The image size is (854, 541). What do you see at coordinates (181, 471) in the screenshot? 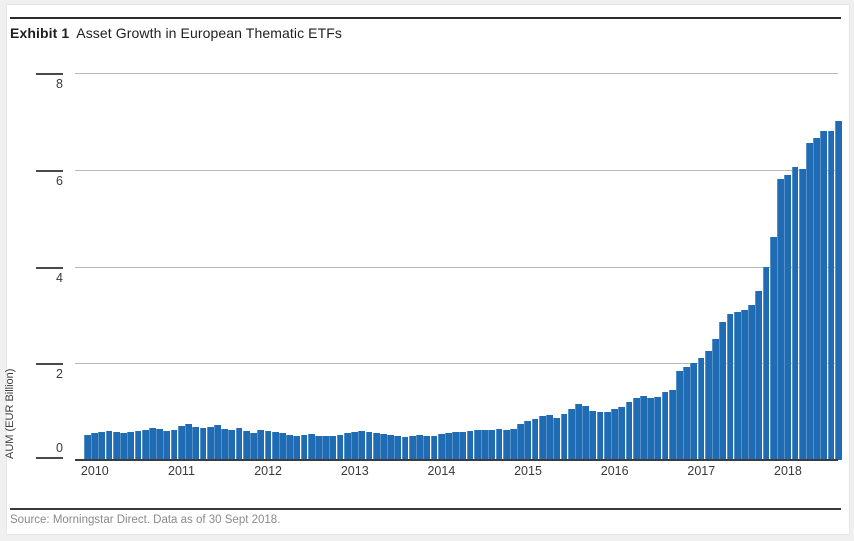
I see `x-year-label-2011: 2011` at bounding box center [181, 471].